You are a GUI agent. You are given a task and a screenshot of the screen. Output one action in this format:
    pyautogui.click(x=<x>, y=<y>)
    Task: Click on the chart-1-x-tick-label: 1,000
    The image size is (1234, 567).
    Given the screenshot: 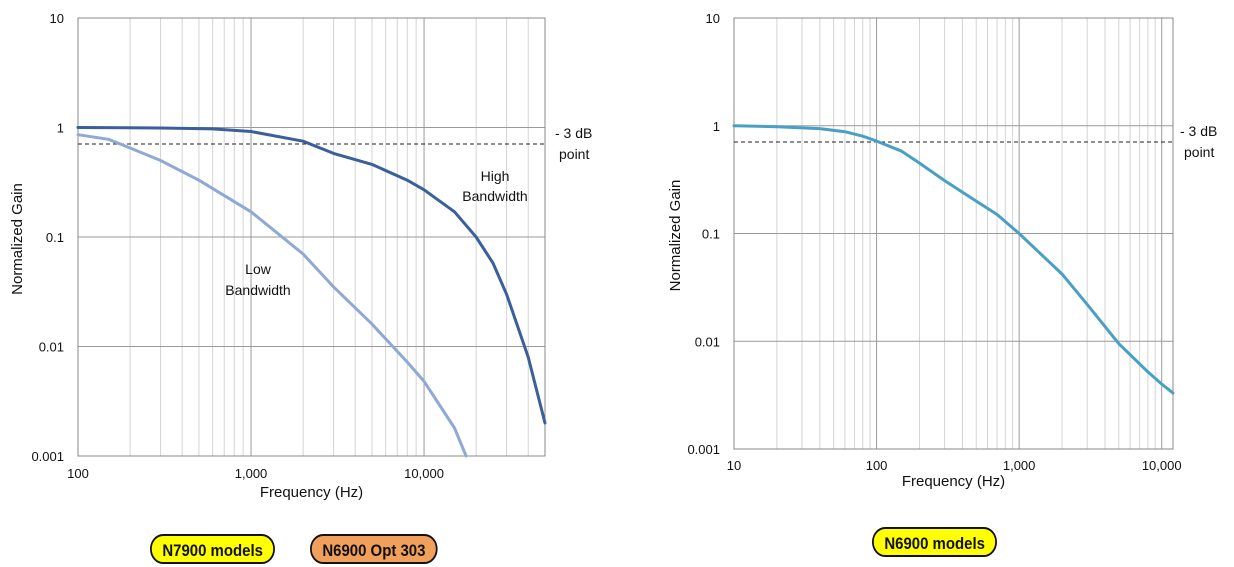 What is the action you would take?
    pyautogui.click(x=251, y=473)
    